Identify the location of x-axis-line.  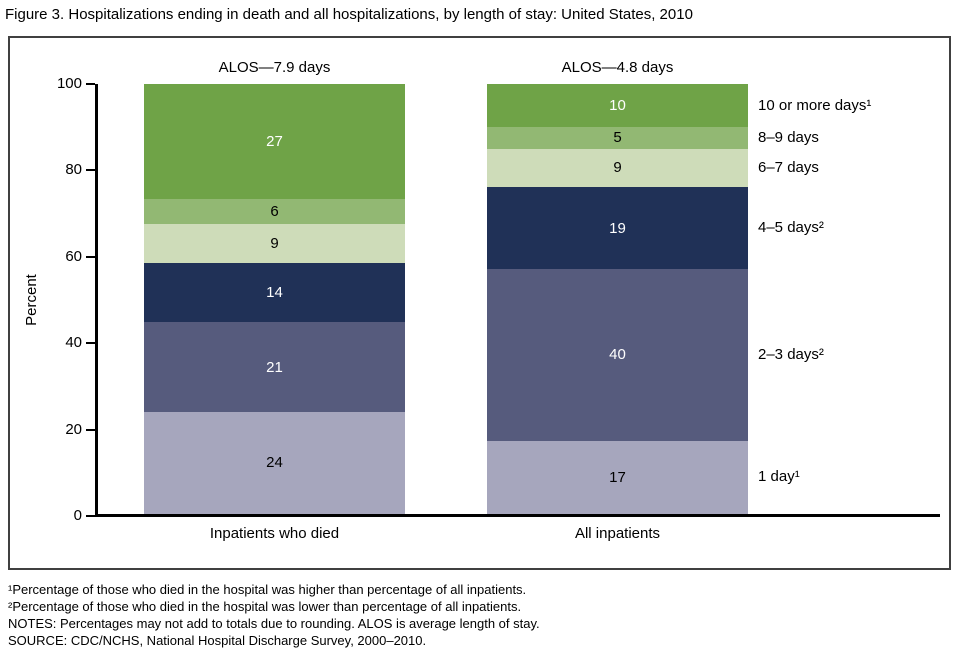
(517, 515).